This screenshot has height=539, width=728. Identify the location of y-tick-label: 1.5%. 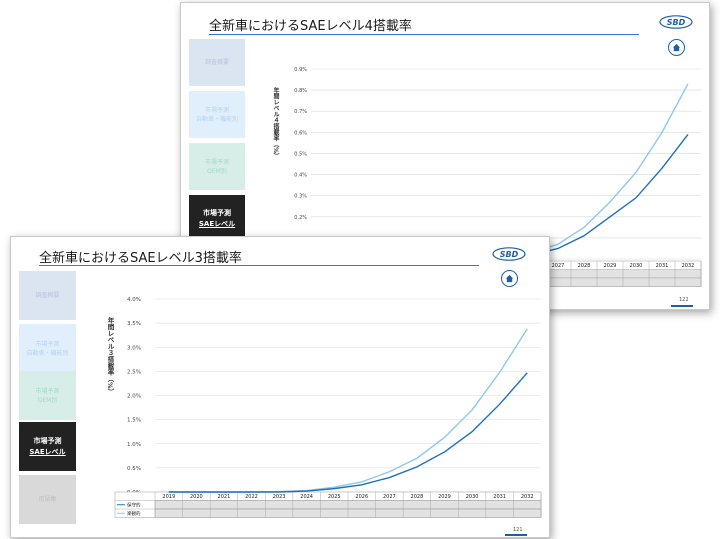
(134, 421).